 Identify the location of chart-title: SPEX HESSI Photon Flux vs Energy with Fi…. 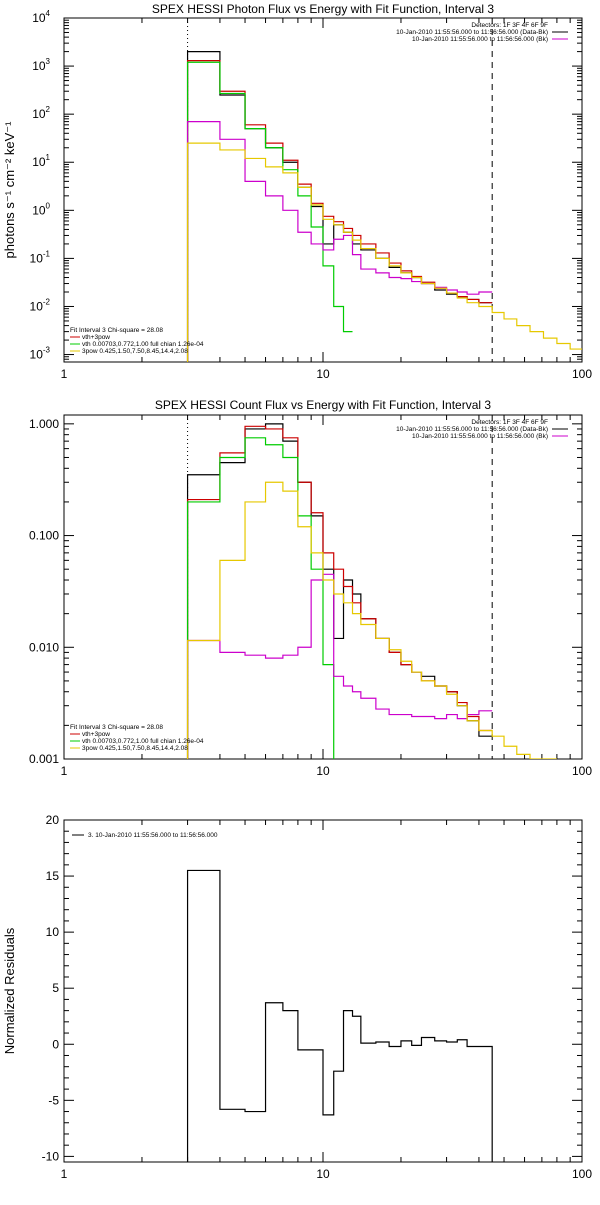
(323, 9).